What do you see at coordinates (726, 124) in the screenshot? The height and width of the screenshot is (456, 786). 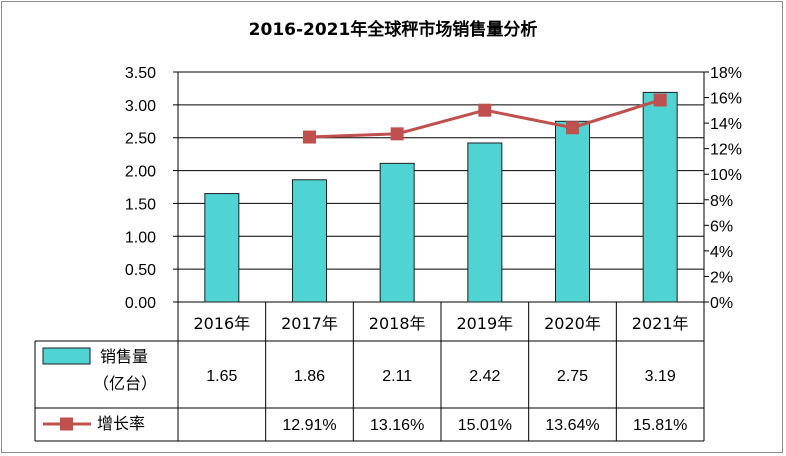 I see `right-tick-label: 14%` at bounding box center [726, 124].